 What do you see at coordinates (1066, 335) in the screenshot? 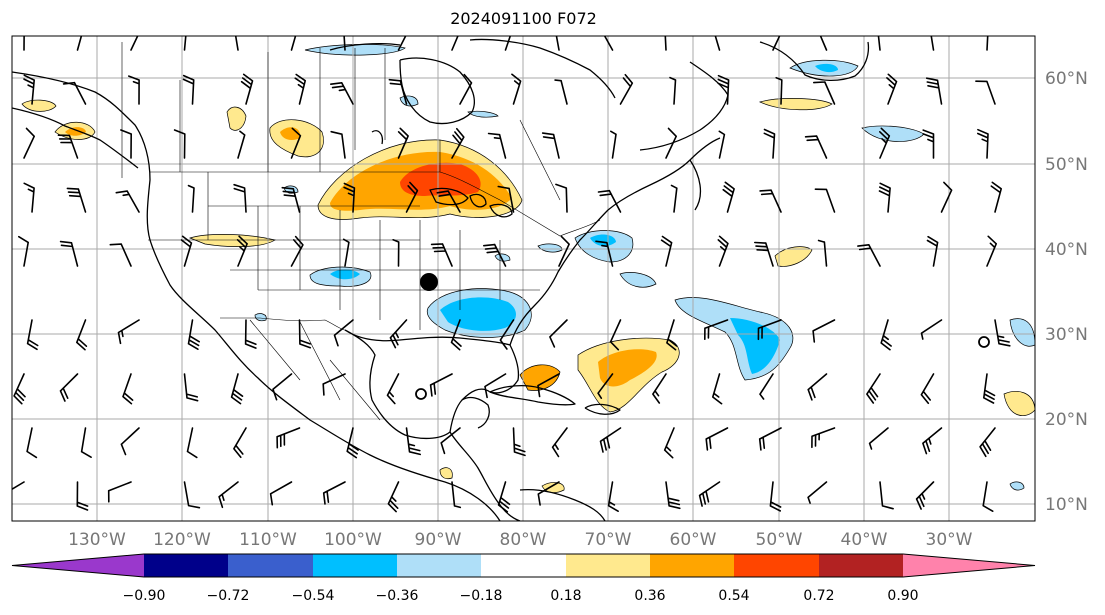
I see `lat-label-30n: 30°N` at bounding box center [1066, 335].